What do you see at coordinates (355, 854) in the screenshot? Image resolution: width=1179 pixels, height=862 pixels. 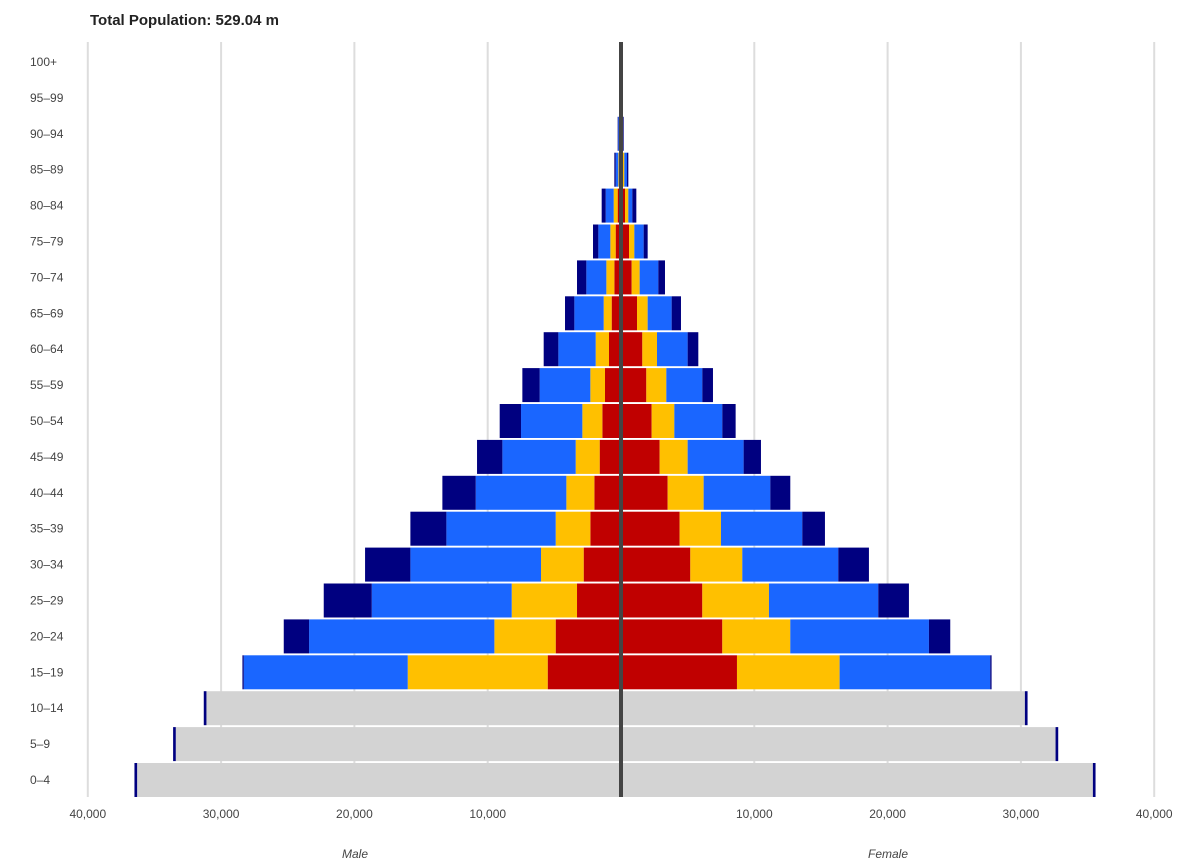 I see `male-axis-label: Male` at bounding box center [355, 854].